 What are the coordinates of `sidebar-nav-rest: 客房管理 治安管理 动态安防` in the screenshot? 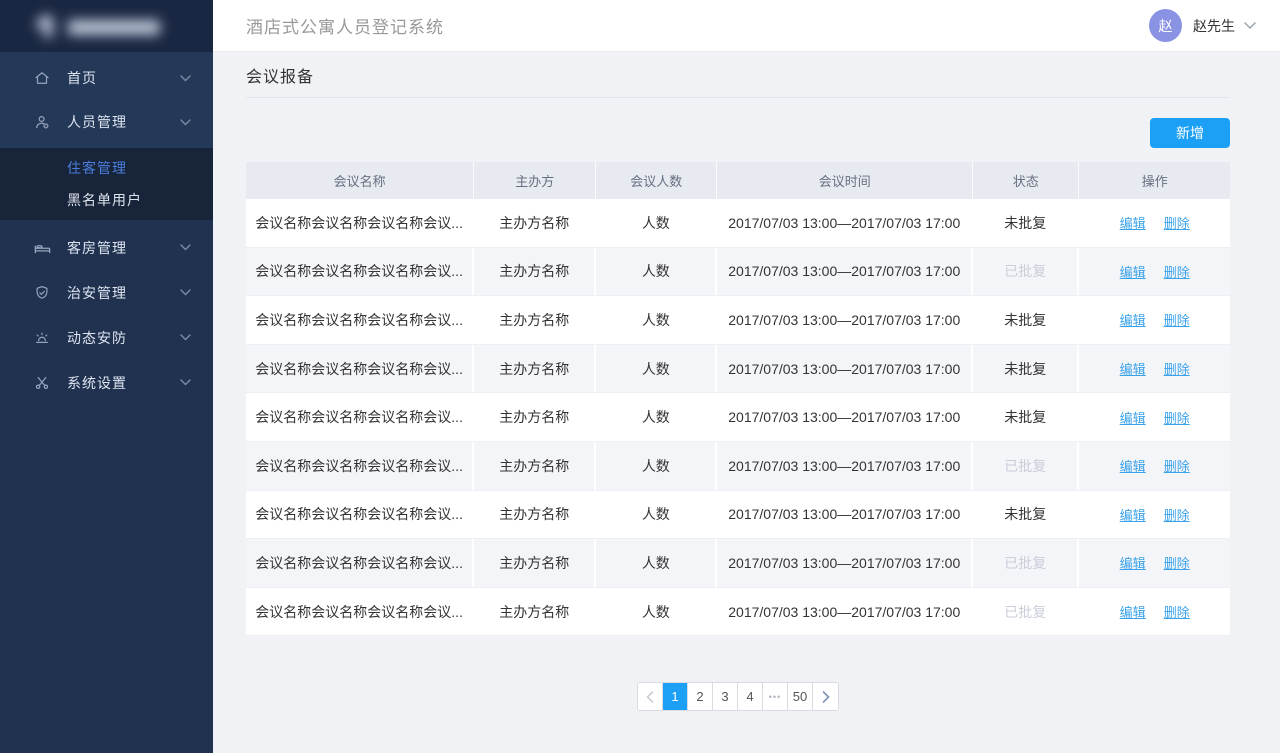 It's located at (106, 312).